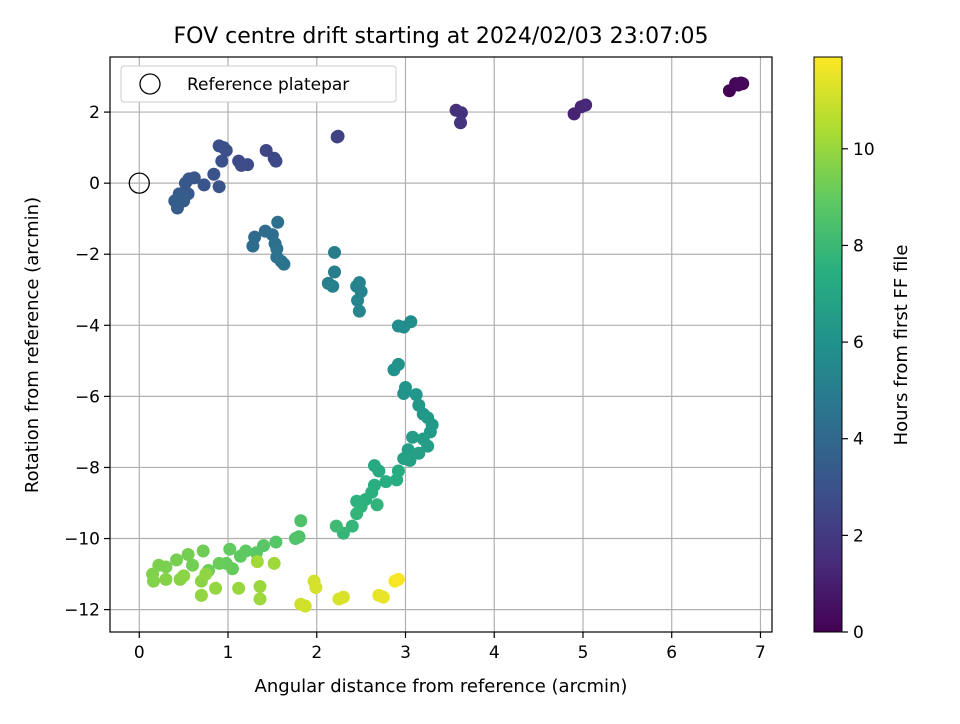  What do you see at coordinates (150, 84) in the screenshot?
I see `legend-marker-icon` at bounding box center [150, 84].